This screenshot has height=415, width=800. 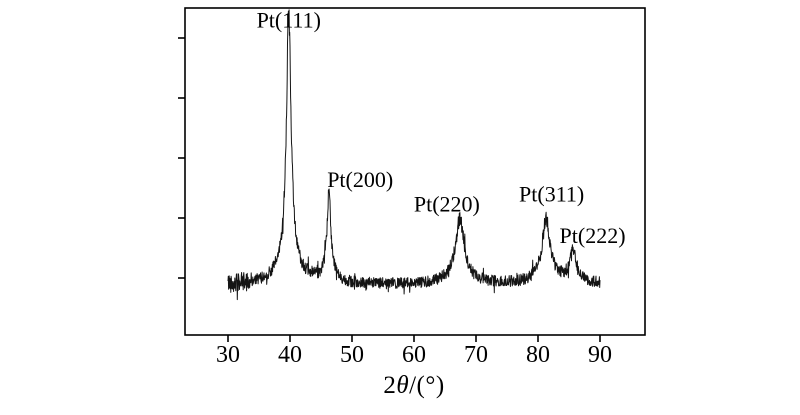 What do you see at coordinates (551, 193) in the screenshot?
I see `peak-label: Pt(311)` at bounding box center [551, 193].